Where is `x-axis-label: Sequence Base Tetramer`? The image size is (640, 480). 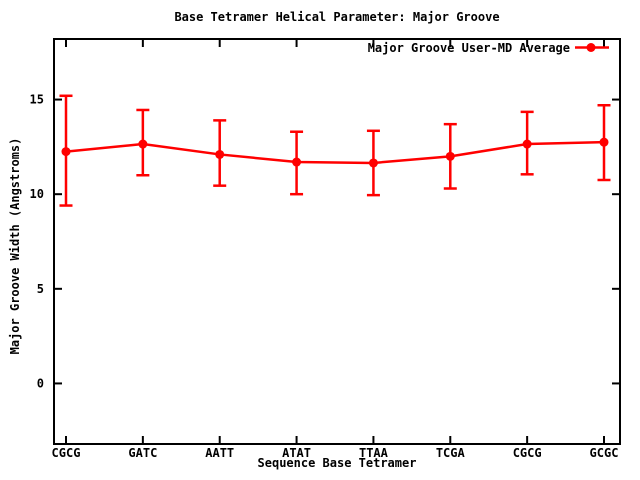 x-axis-label: Sequence Base Tetramer is located at coordinates (337, 463).